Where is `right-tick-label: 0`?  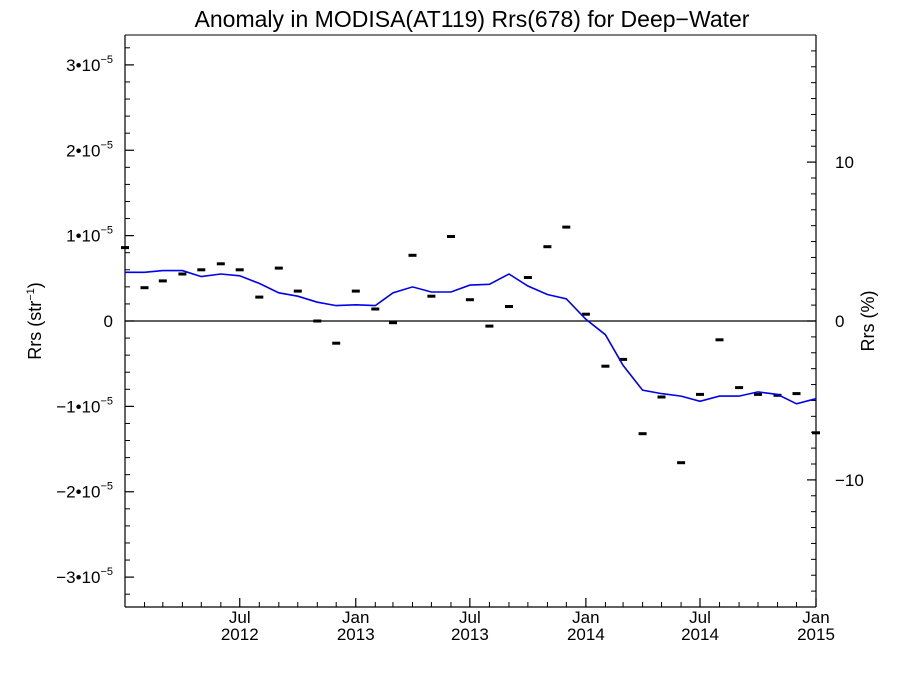
right-tick-label: 0 is located at coordinates (839, 321).